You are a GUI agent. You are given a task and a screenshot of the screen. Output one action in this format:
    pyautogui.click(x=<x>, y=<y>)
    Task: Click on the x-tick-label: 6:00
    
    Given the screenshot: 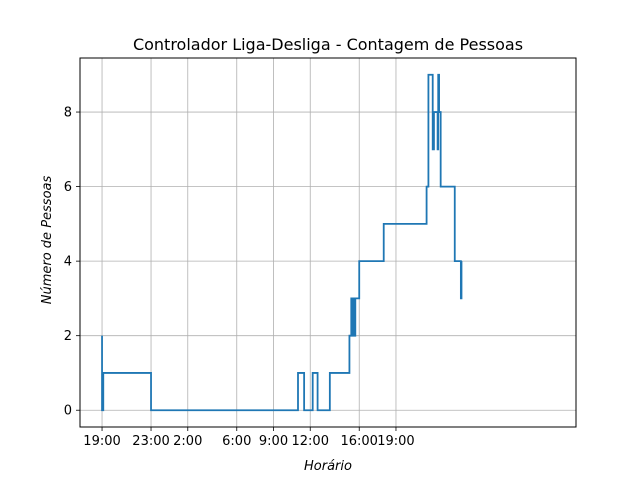 What is the action you would take?
    pyautogui.click(x=236, y=441)
    